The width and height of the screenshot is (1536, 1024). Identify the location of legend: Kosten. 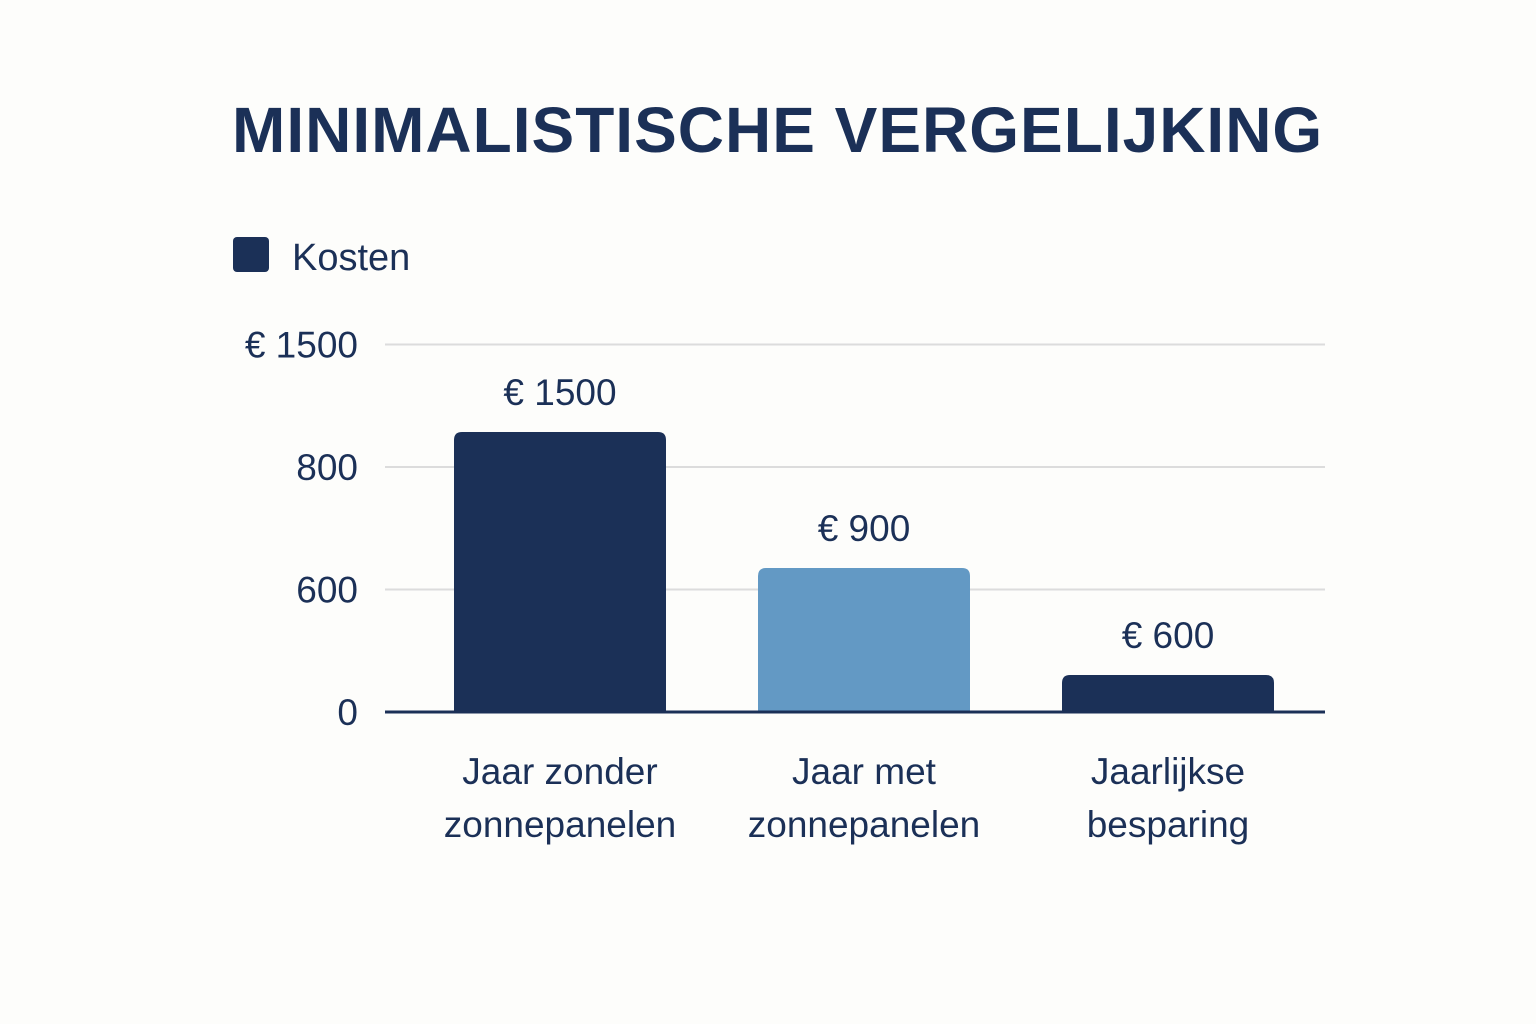
(321, 258).